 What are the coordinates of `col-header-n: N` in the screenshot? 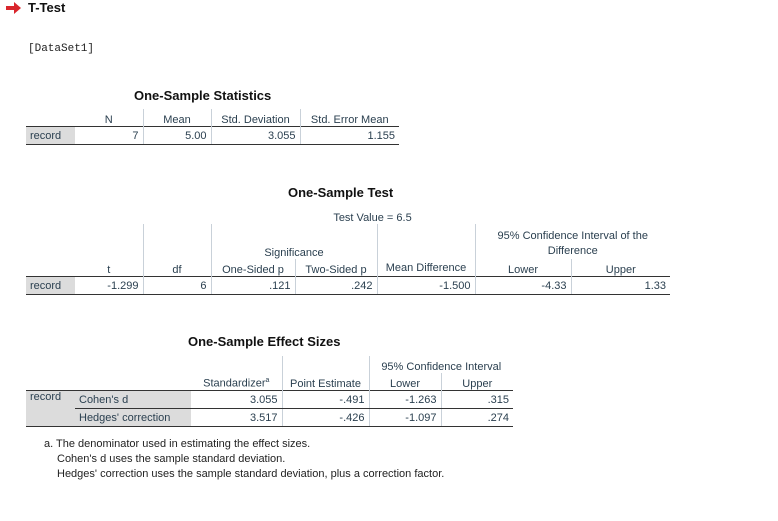 It's located at (108, 120).